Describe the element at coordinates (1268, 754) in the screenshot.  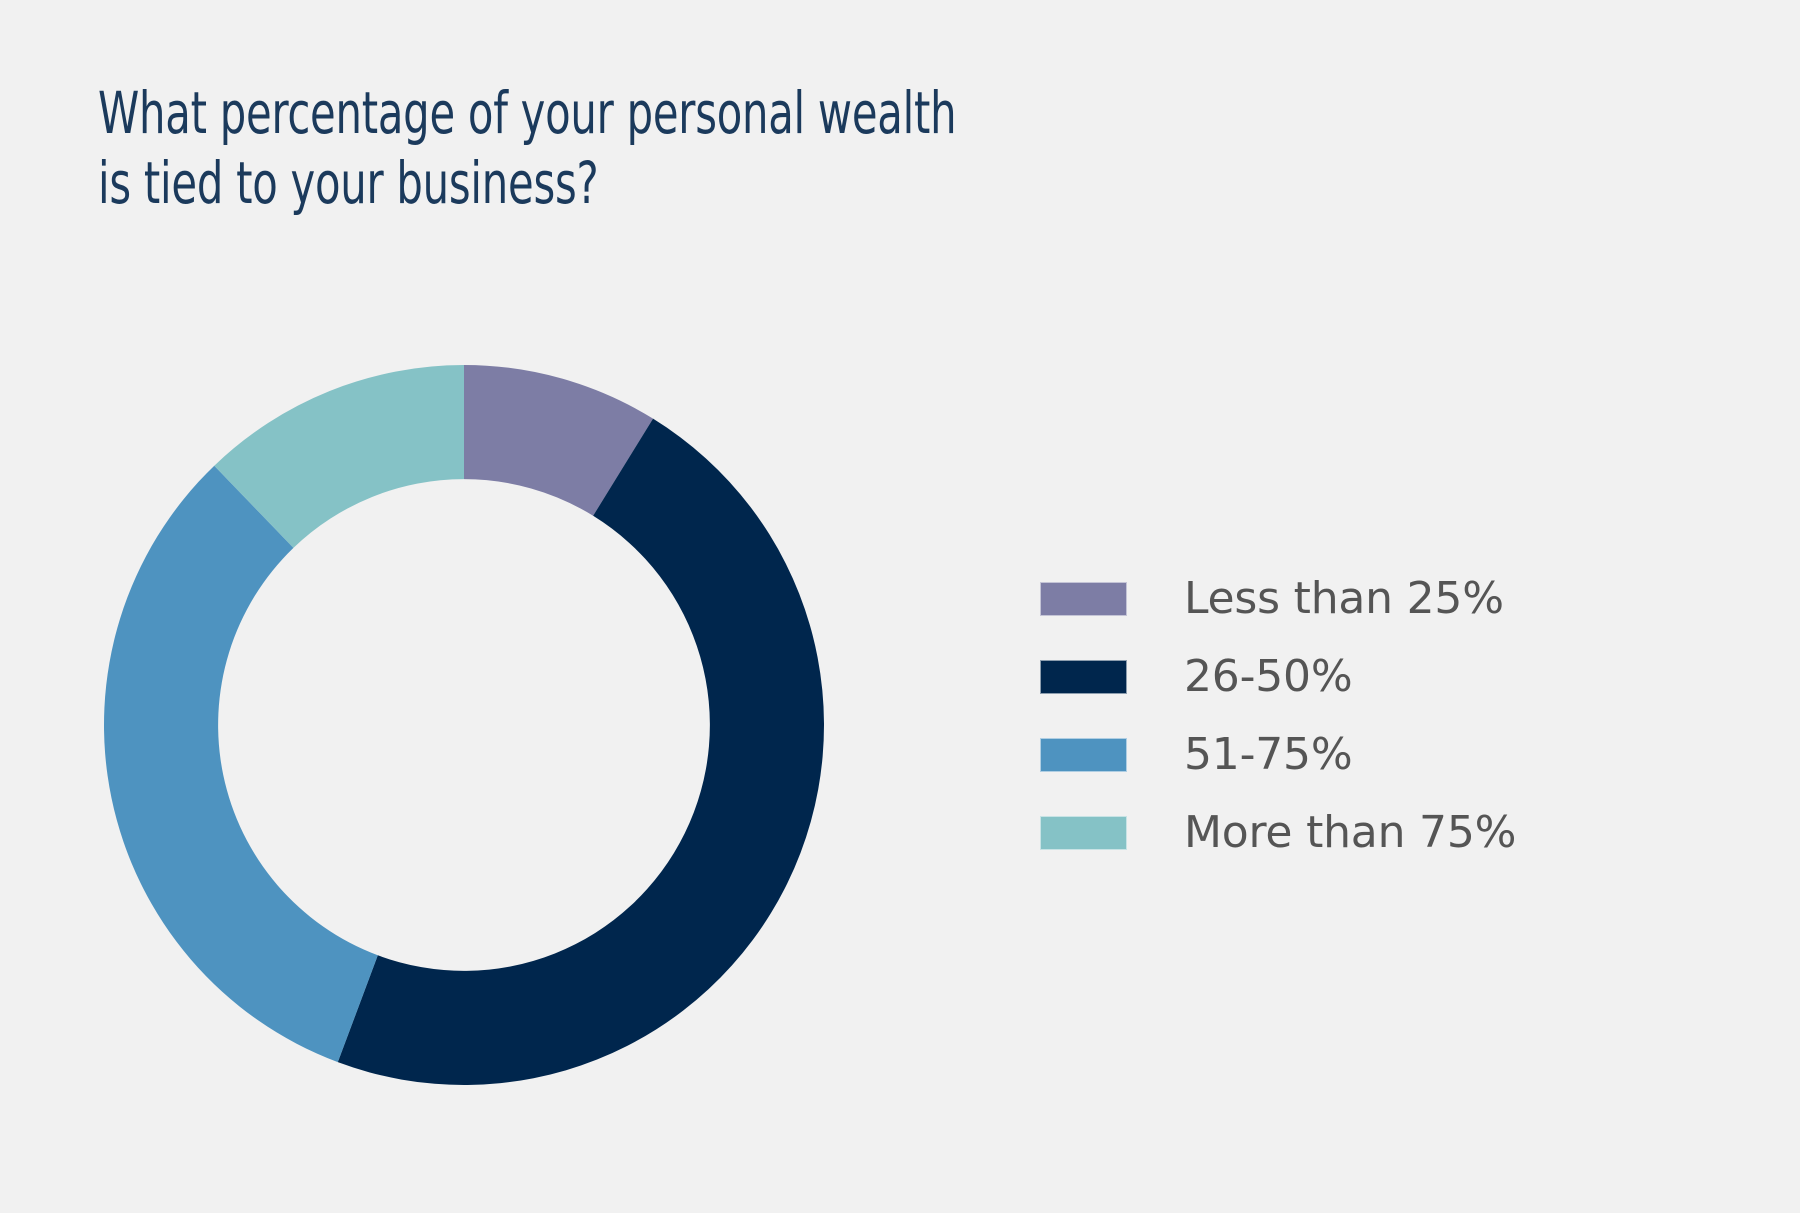
I see `legend-item-label: 51-75%` at that location.